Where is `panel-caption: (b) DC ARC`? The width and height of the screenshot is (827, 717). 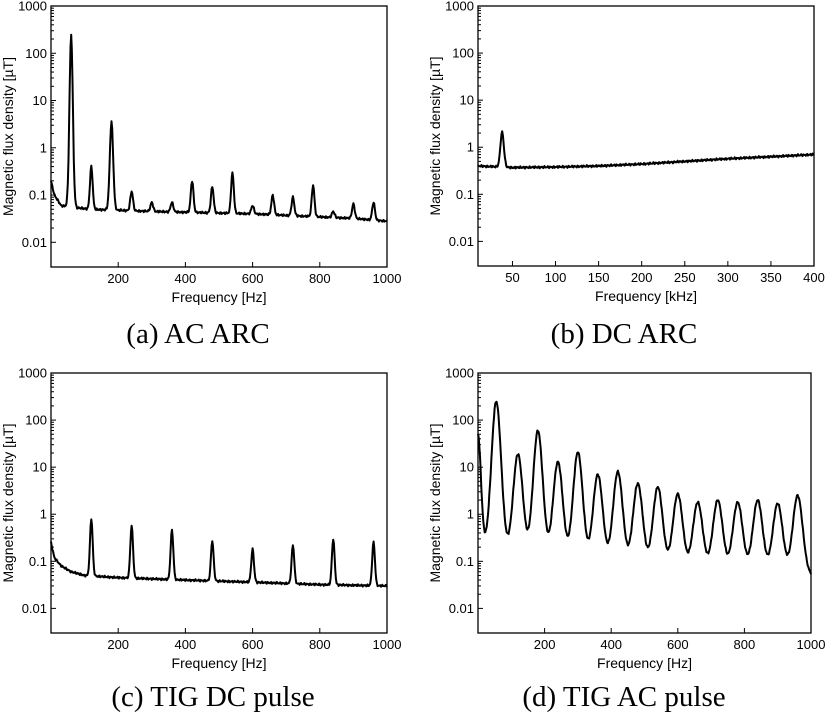 panel-caption: (b) DC ARC is located at coordinates (624, 334).